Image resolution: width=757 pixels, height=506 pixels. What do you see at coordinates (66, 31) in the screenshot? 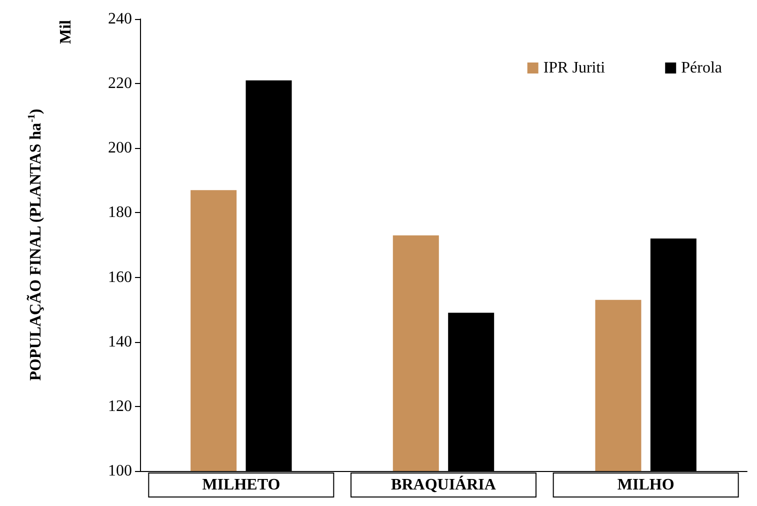
I see `text: Mil` at bounding box center [66, 31].